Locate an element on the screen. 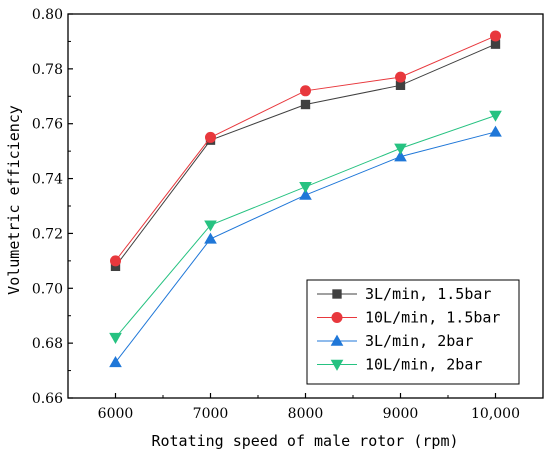  legend-entry: 10L/min, 1.5bar is located at coordinates (408, 318).